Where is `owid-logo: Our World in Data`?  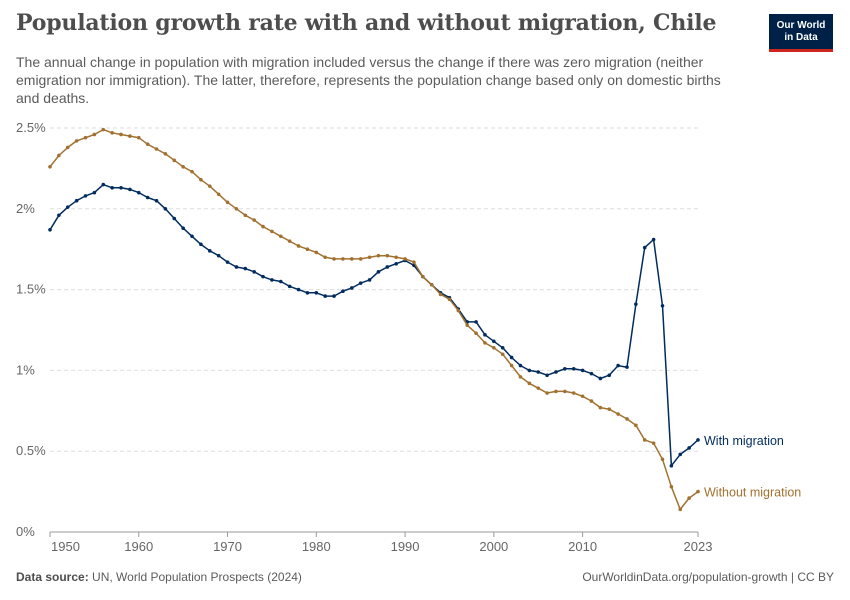
owid-logo: Our World in Data is located at coordinates (801, 33).